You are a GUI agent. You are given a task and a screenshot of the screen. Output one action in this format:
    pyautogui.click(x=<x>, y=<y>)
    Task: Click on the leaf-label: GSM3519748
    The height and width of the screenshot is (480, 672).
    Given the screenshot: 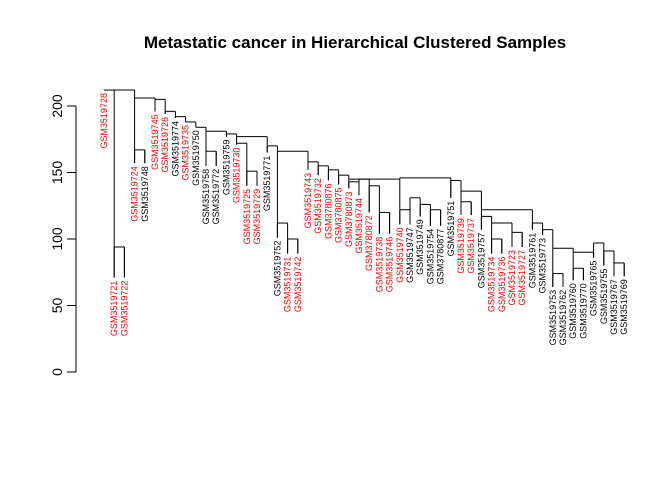 What is the action you would take?
    pyautogui.click(x=145, y=194)
    